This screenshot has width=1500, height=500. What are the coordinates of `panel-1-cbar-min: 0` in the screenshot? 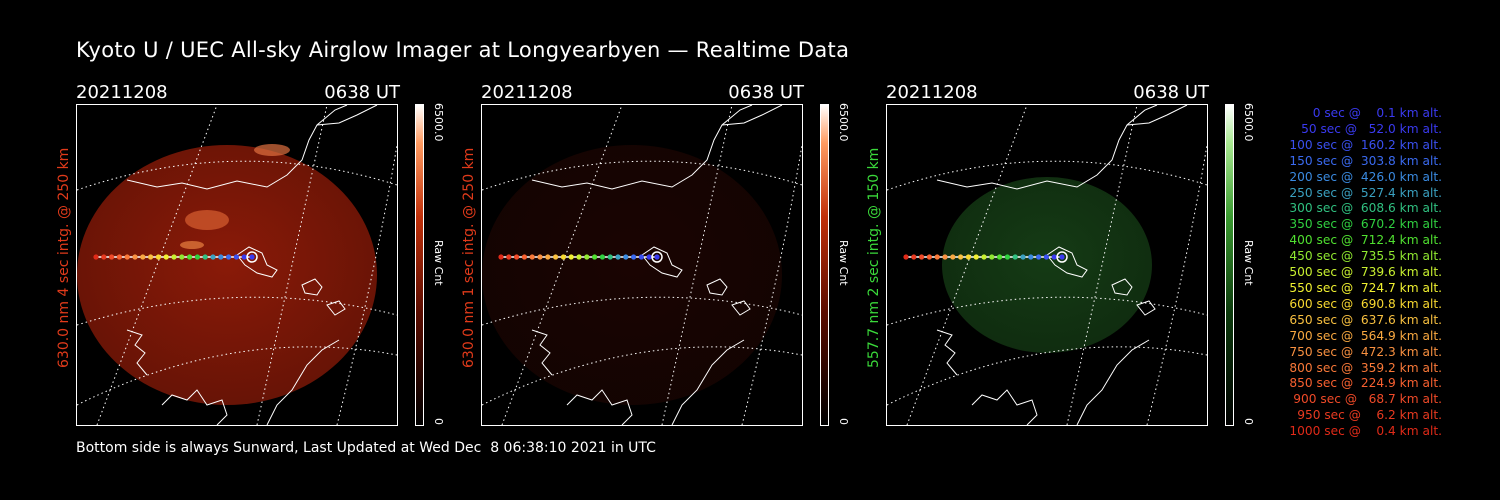 It's located at (438, 421).